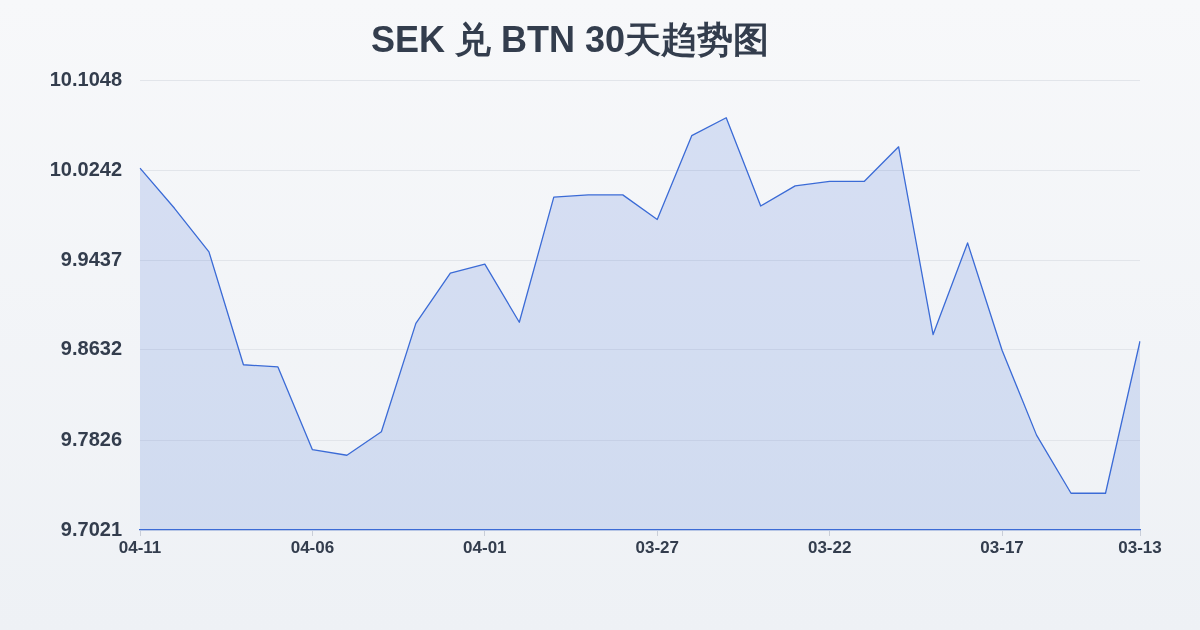  Describe the element at coordinates (85, 168) in the screenshot. I see `y-tick-label: 10.0242` at that location.